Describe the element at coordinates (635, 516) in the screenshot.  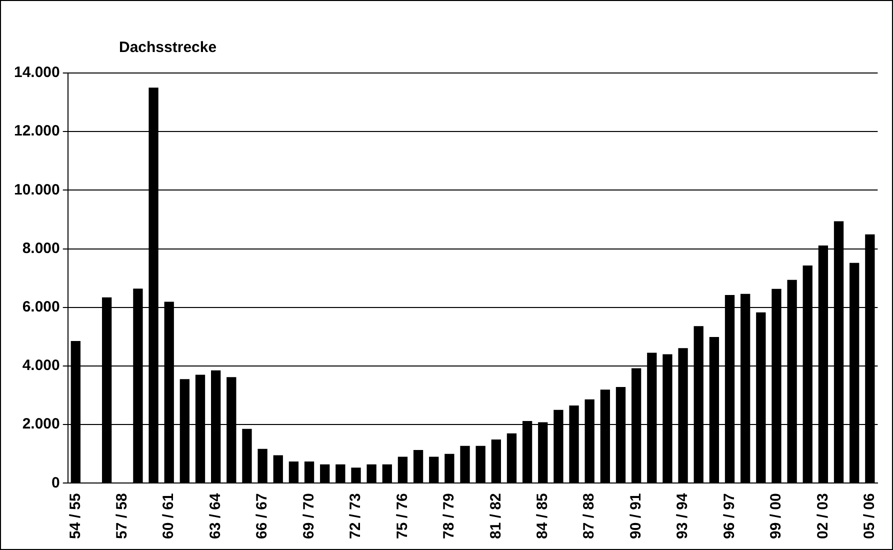
I see `x-tick-label: 90 / 91` at that location.